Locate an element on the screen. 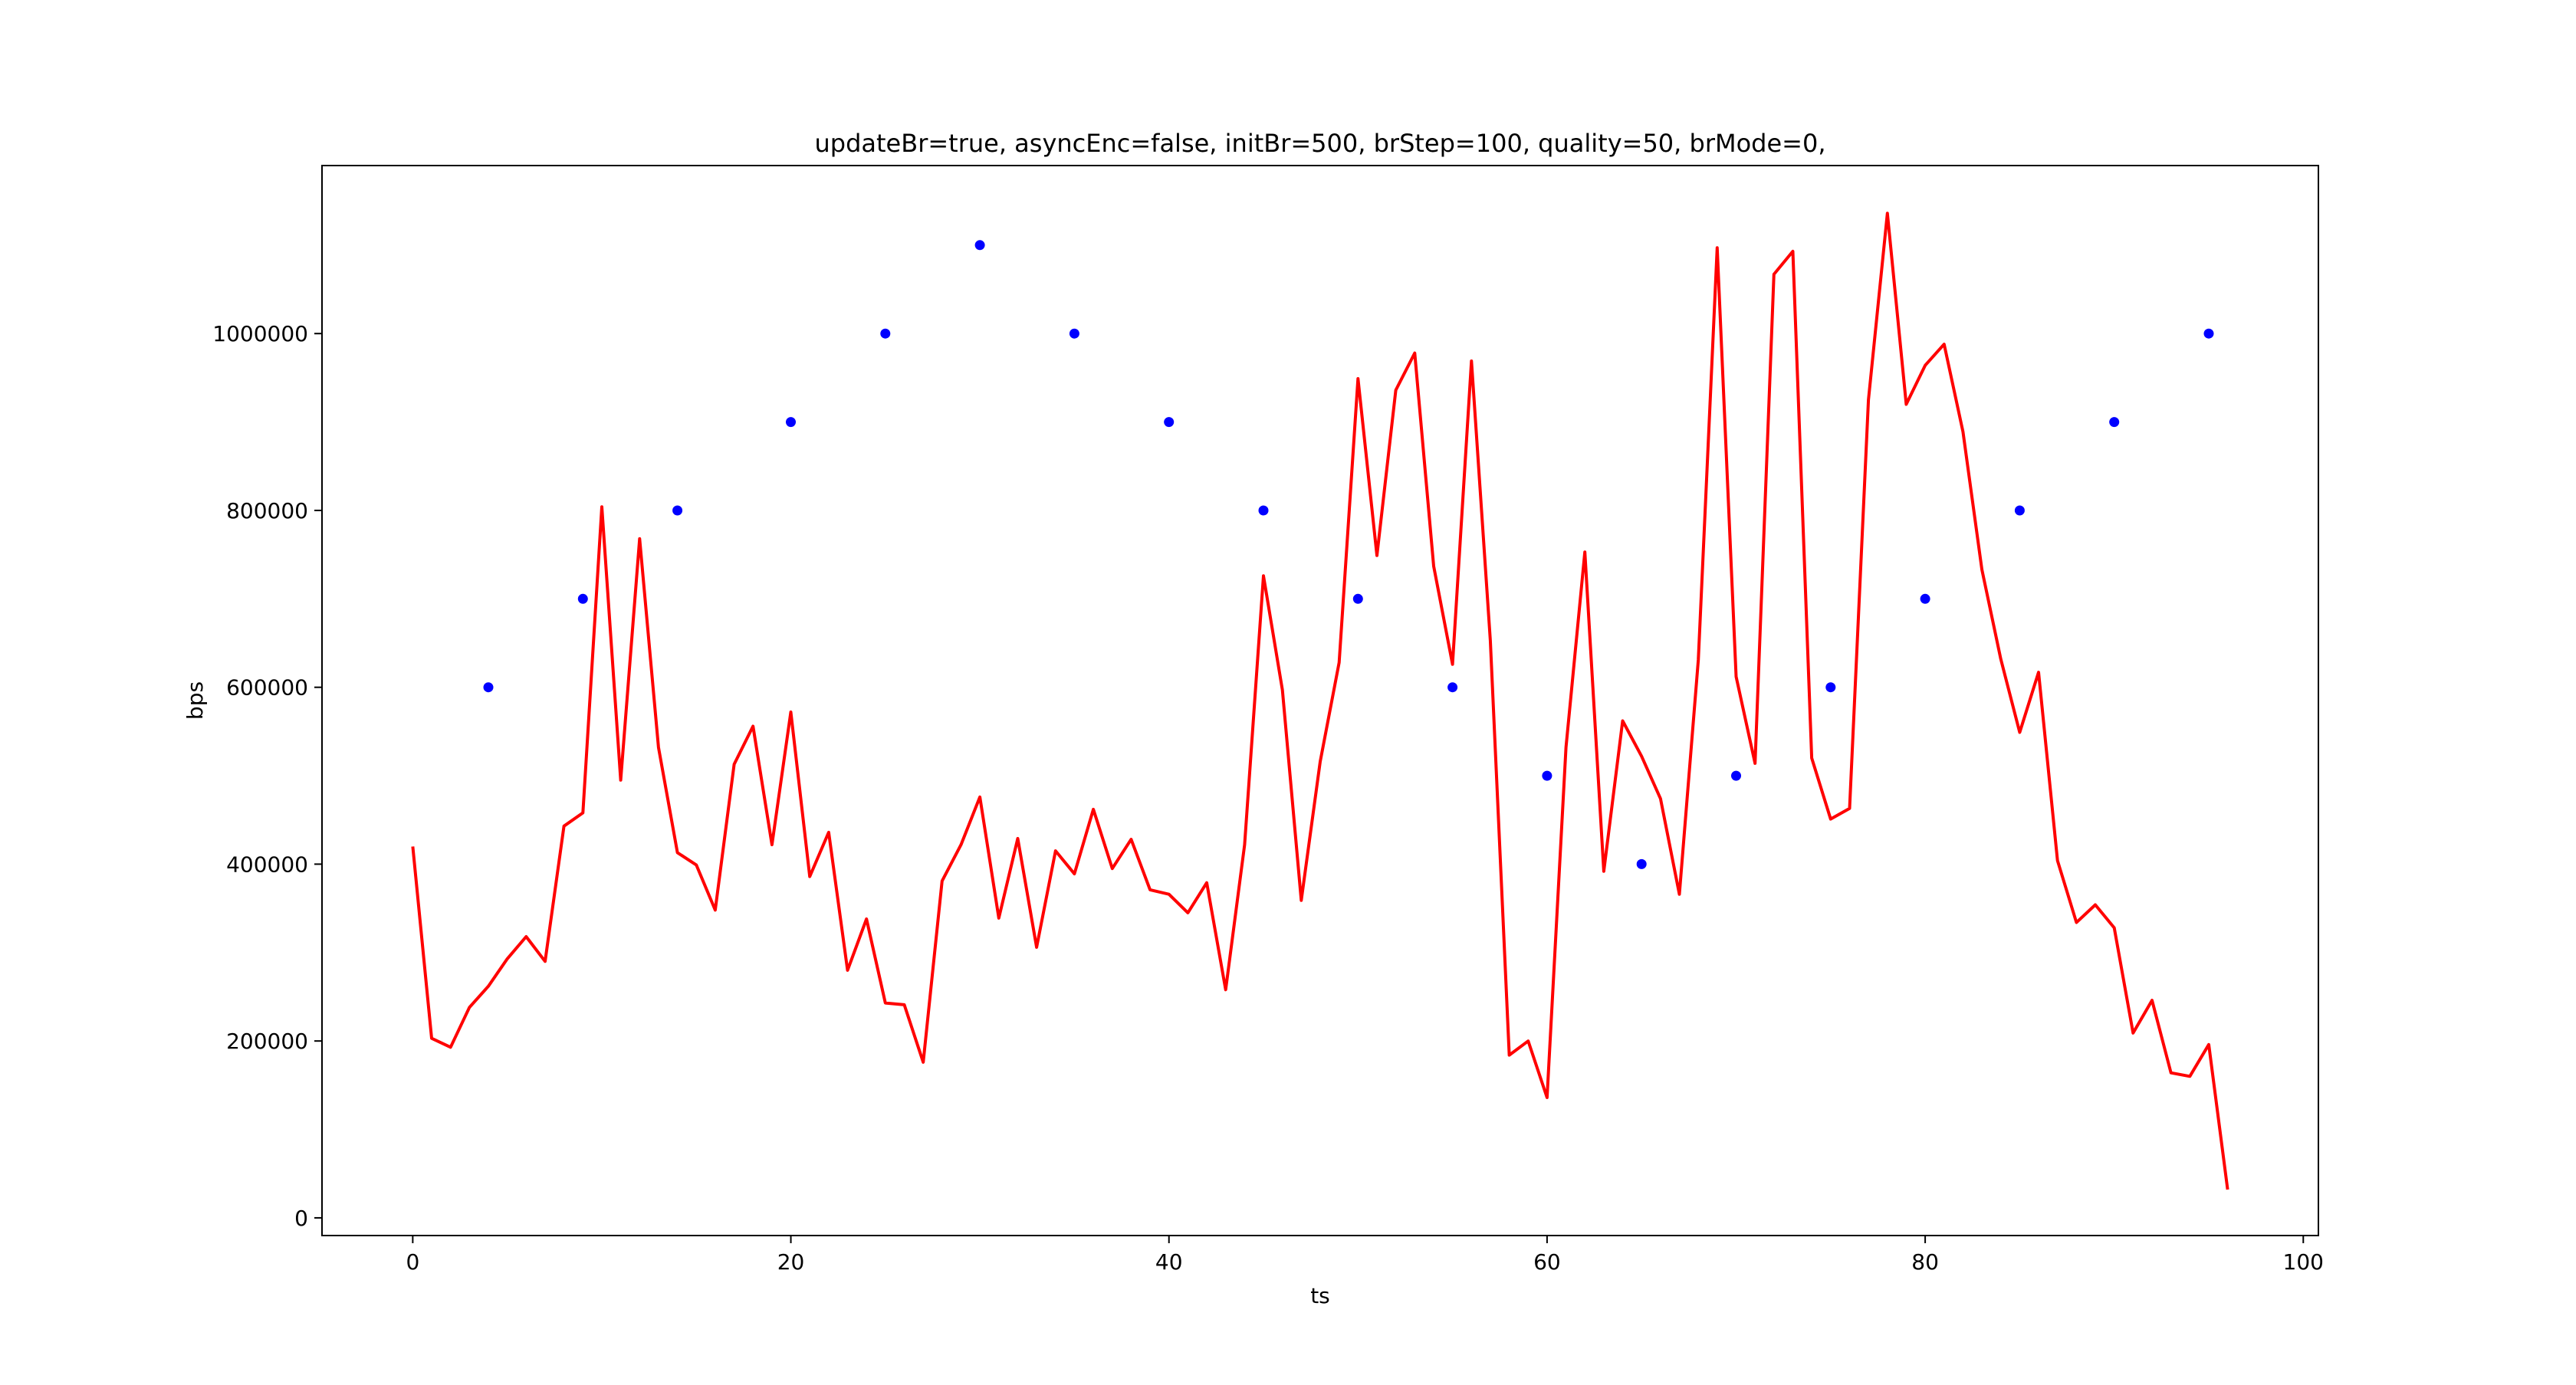 The height and width of the screenshot is (1385, 2576). x-tick-label: 20 is located at coordinates (791, 1262).